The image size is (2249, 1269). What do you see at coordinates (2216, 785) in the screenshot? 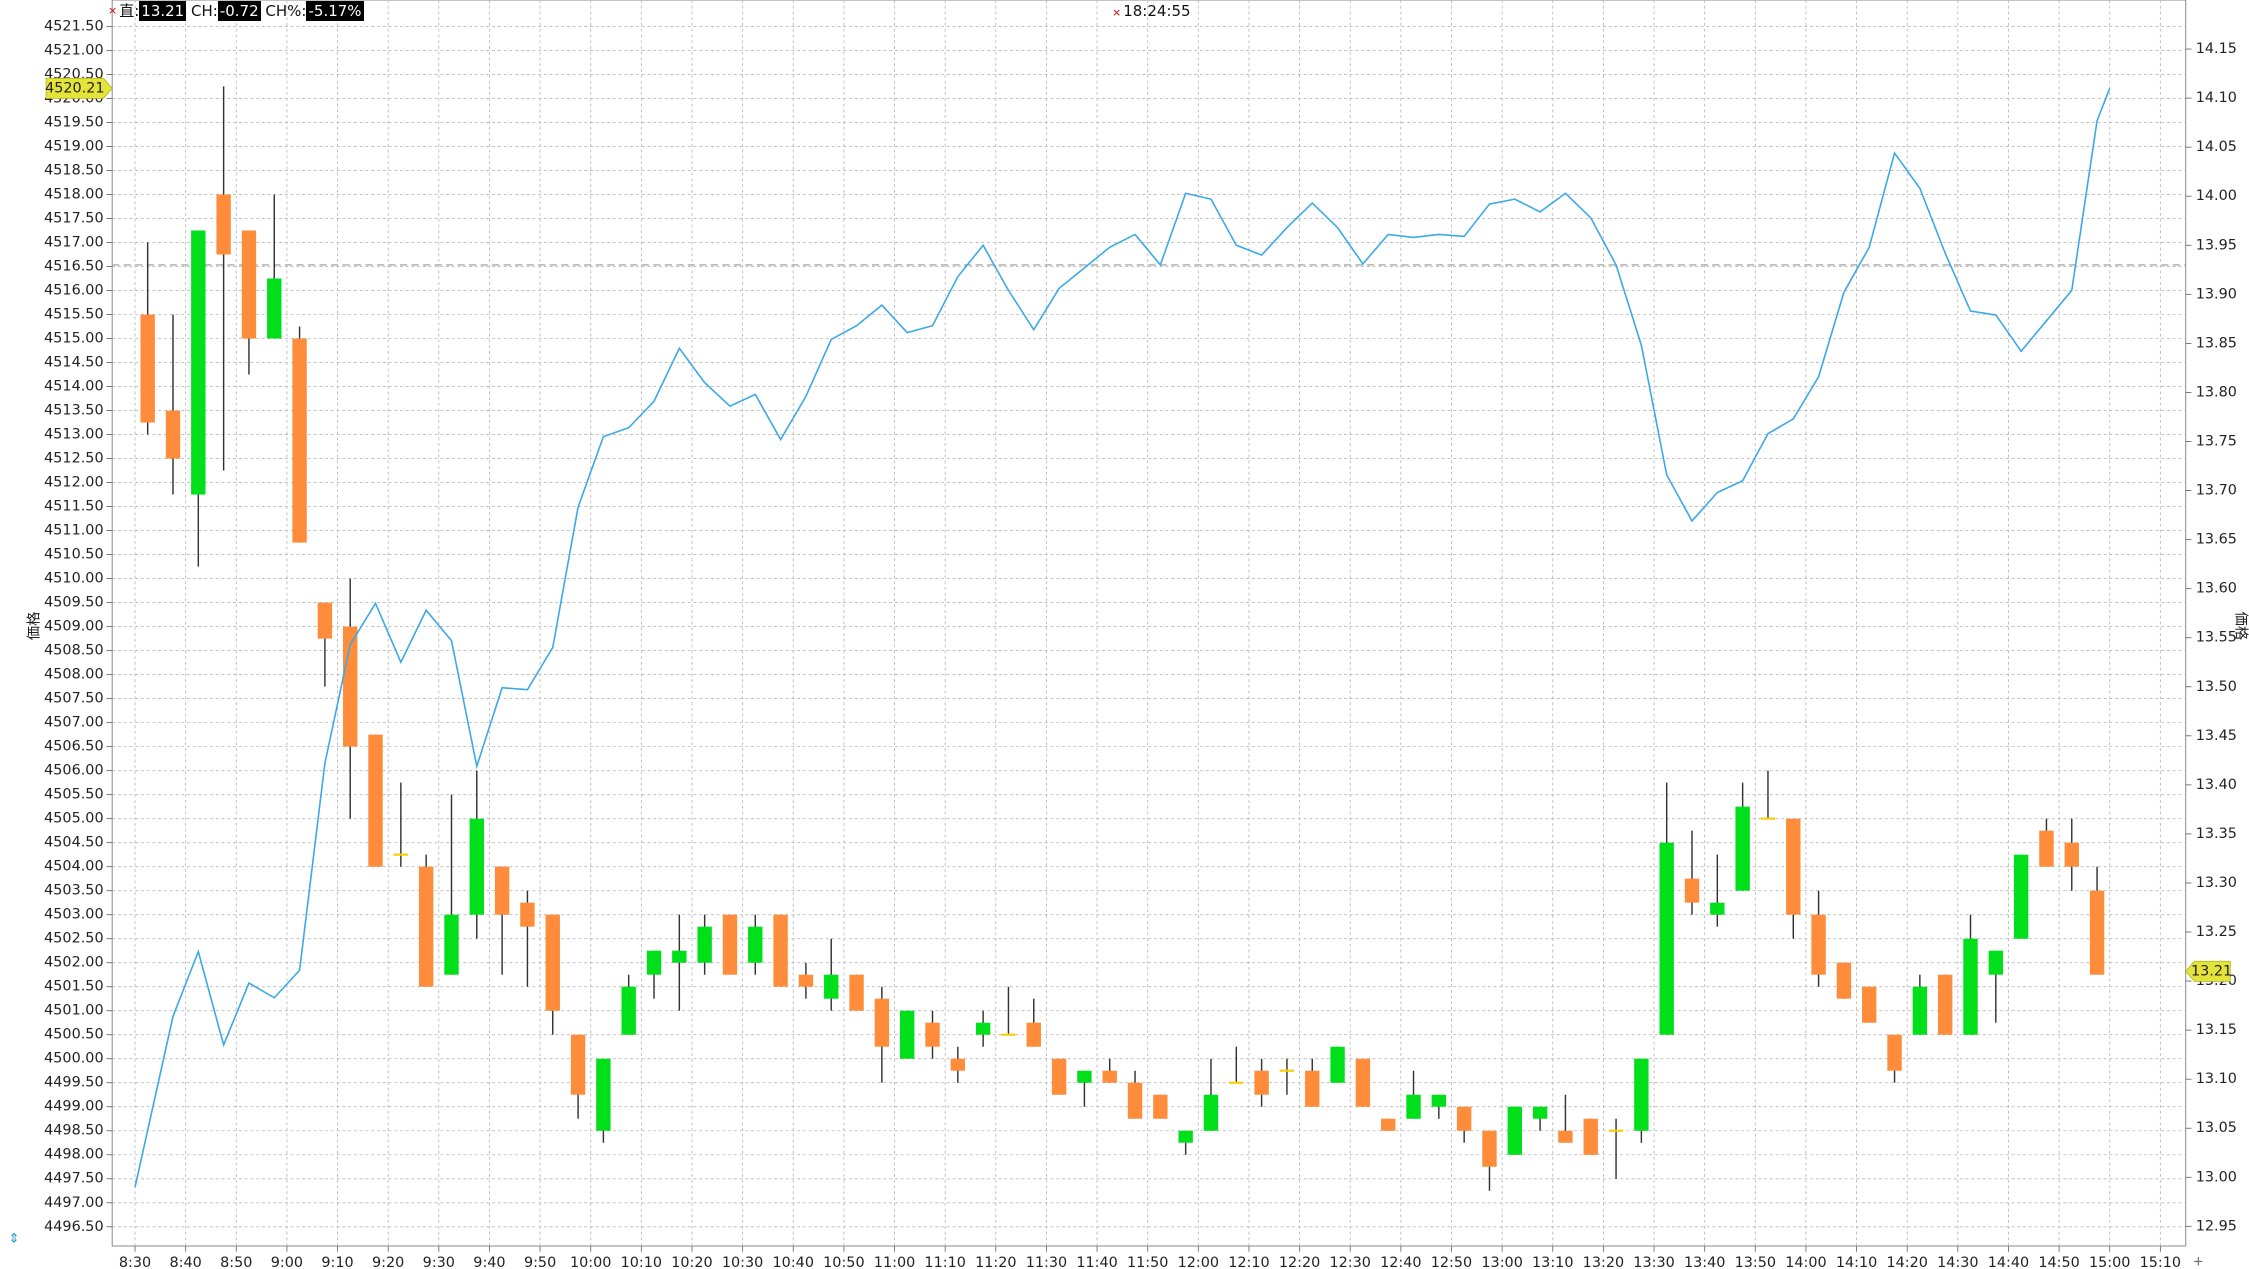
I see `y2-tick-label: 13.40` at bounding box center [2216, 785].